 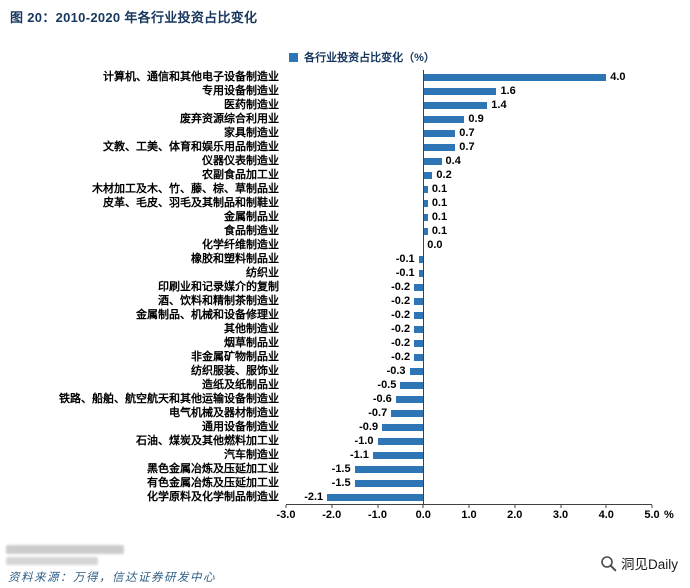 What do you see at coordinates (262, 273) in the screenshot?
I see `category-label: 纺织业` at bounding box center [262, 273].